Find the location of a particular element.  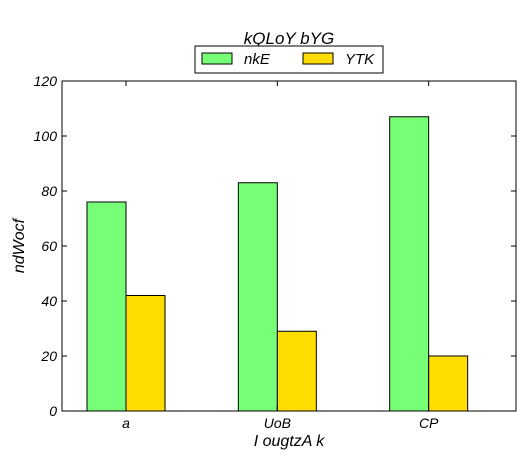

bar-nke-cp is located at coordinates (409, 264).